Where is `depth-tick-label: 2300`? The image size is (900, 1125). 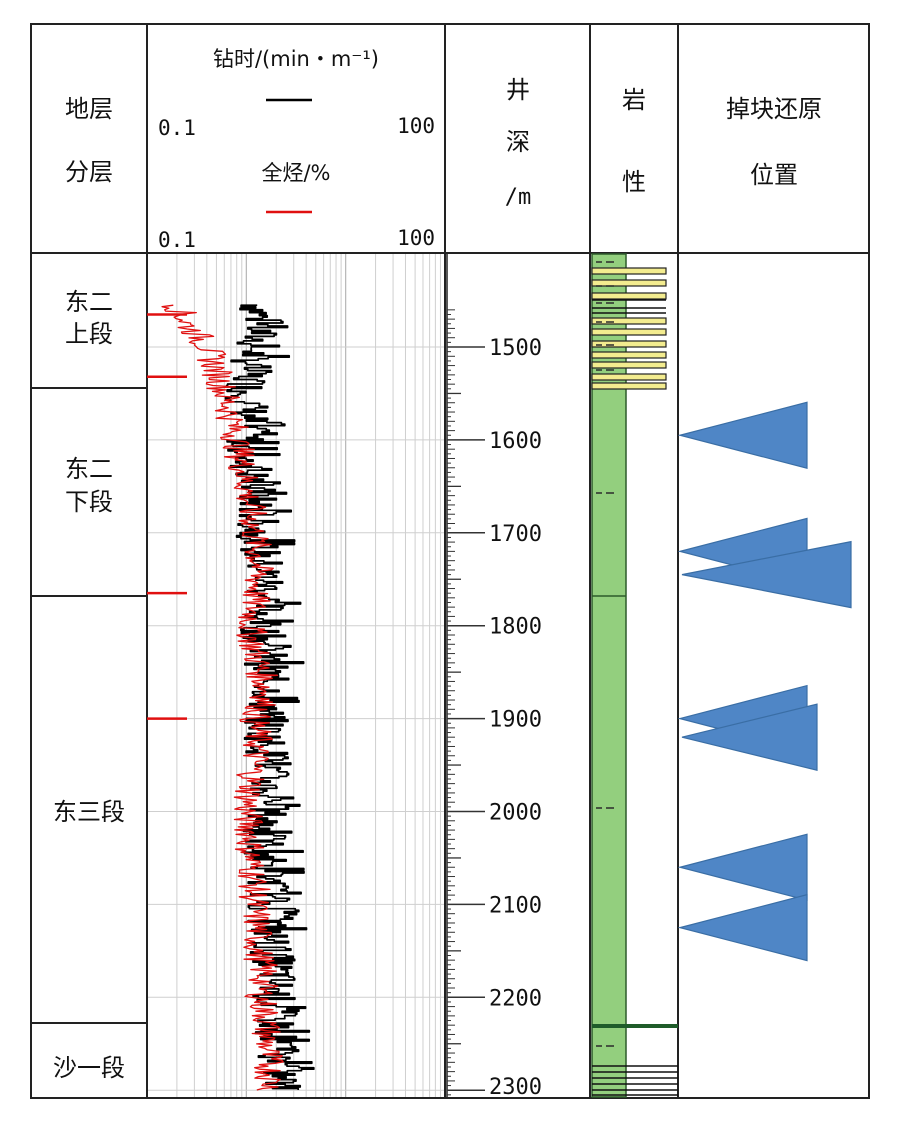
depth-tick-label: 2300 is located at coordinates (515, 1087).